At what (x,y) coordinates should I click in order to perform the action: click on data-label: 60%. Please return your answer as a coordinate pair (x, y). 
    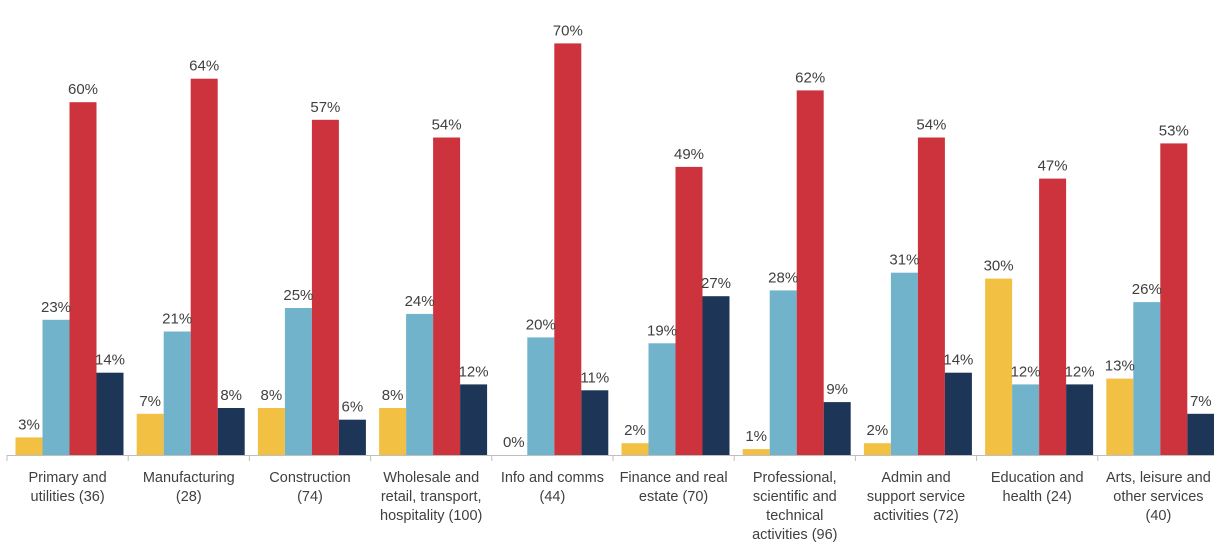
    Looking at the image, I should click on (83, 89).